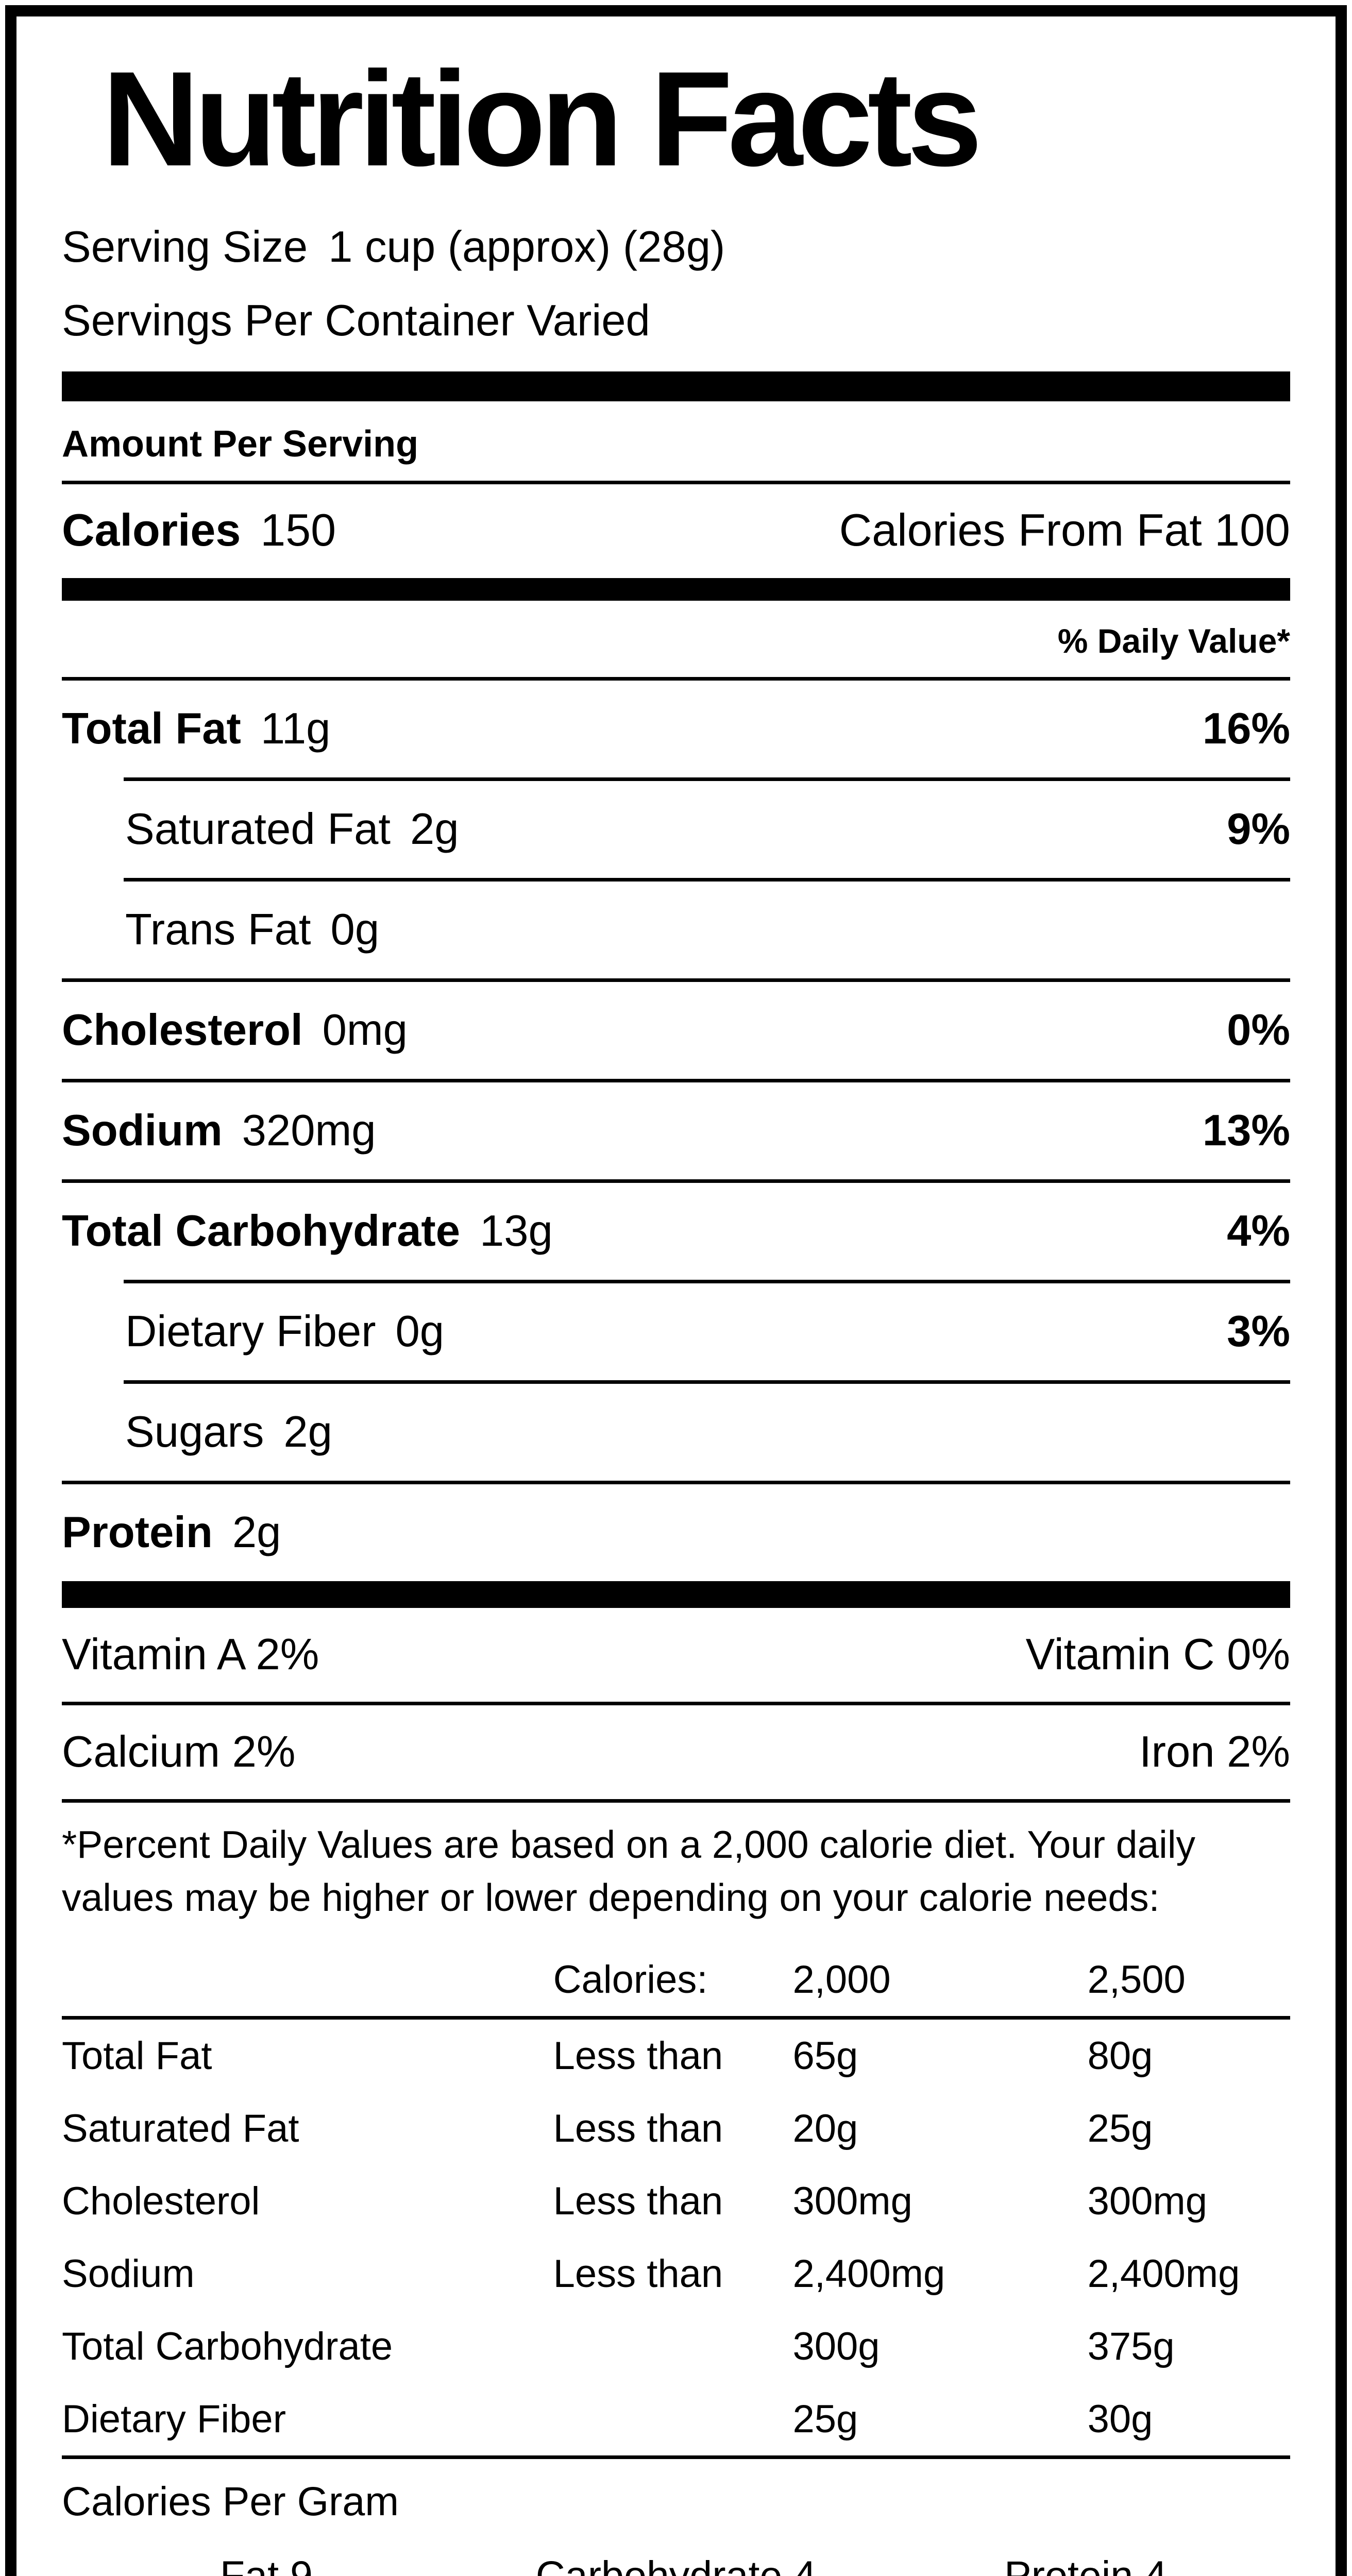 The image size is (1352, 2576). Describe the element at coordinates (142, 1130) in the screenshot. I see `nutrient-name: Sodium` at that location.